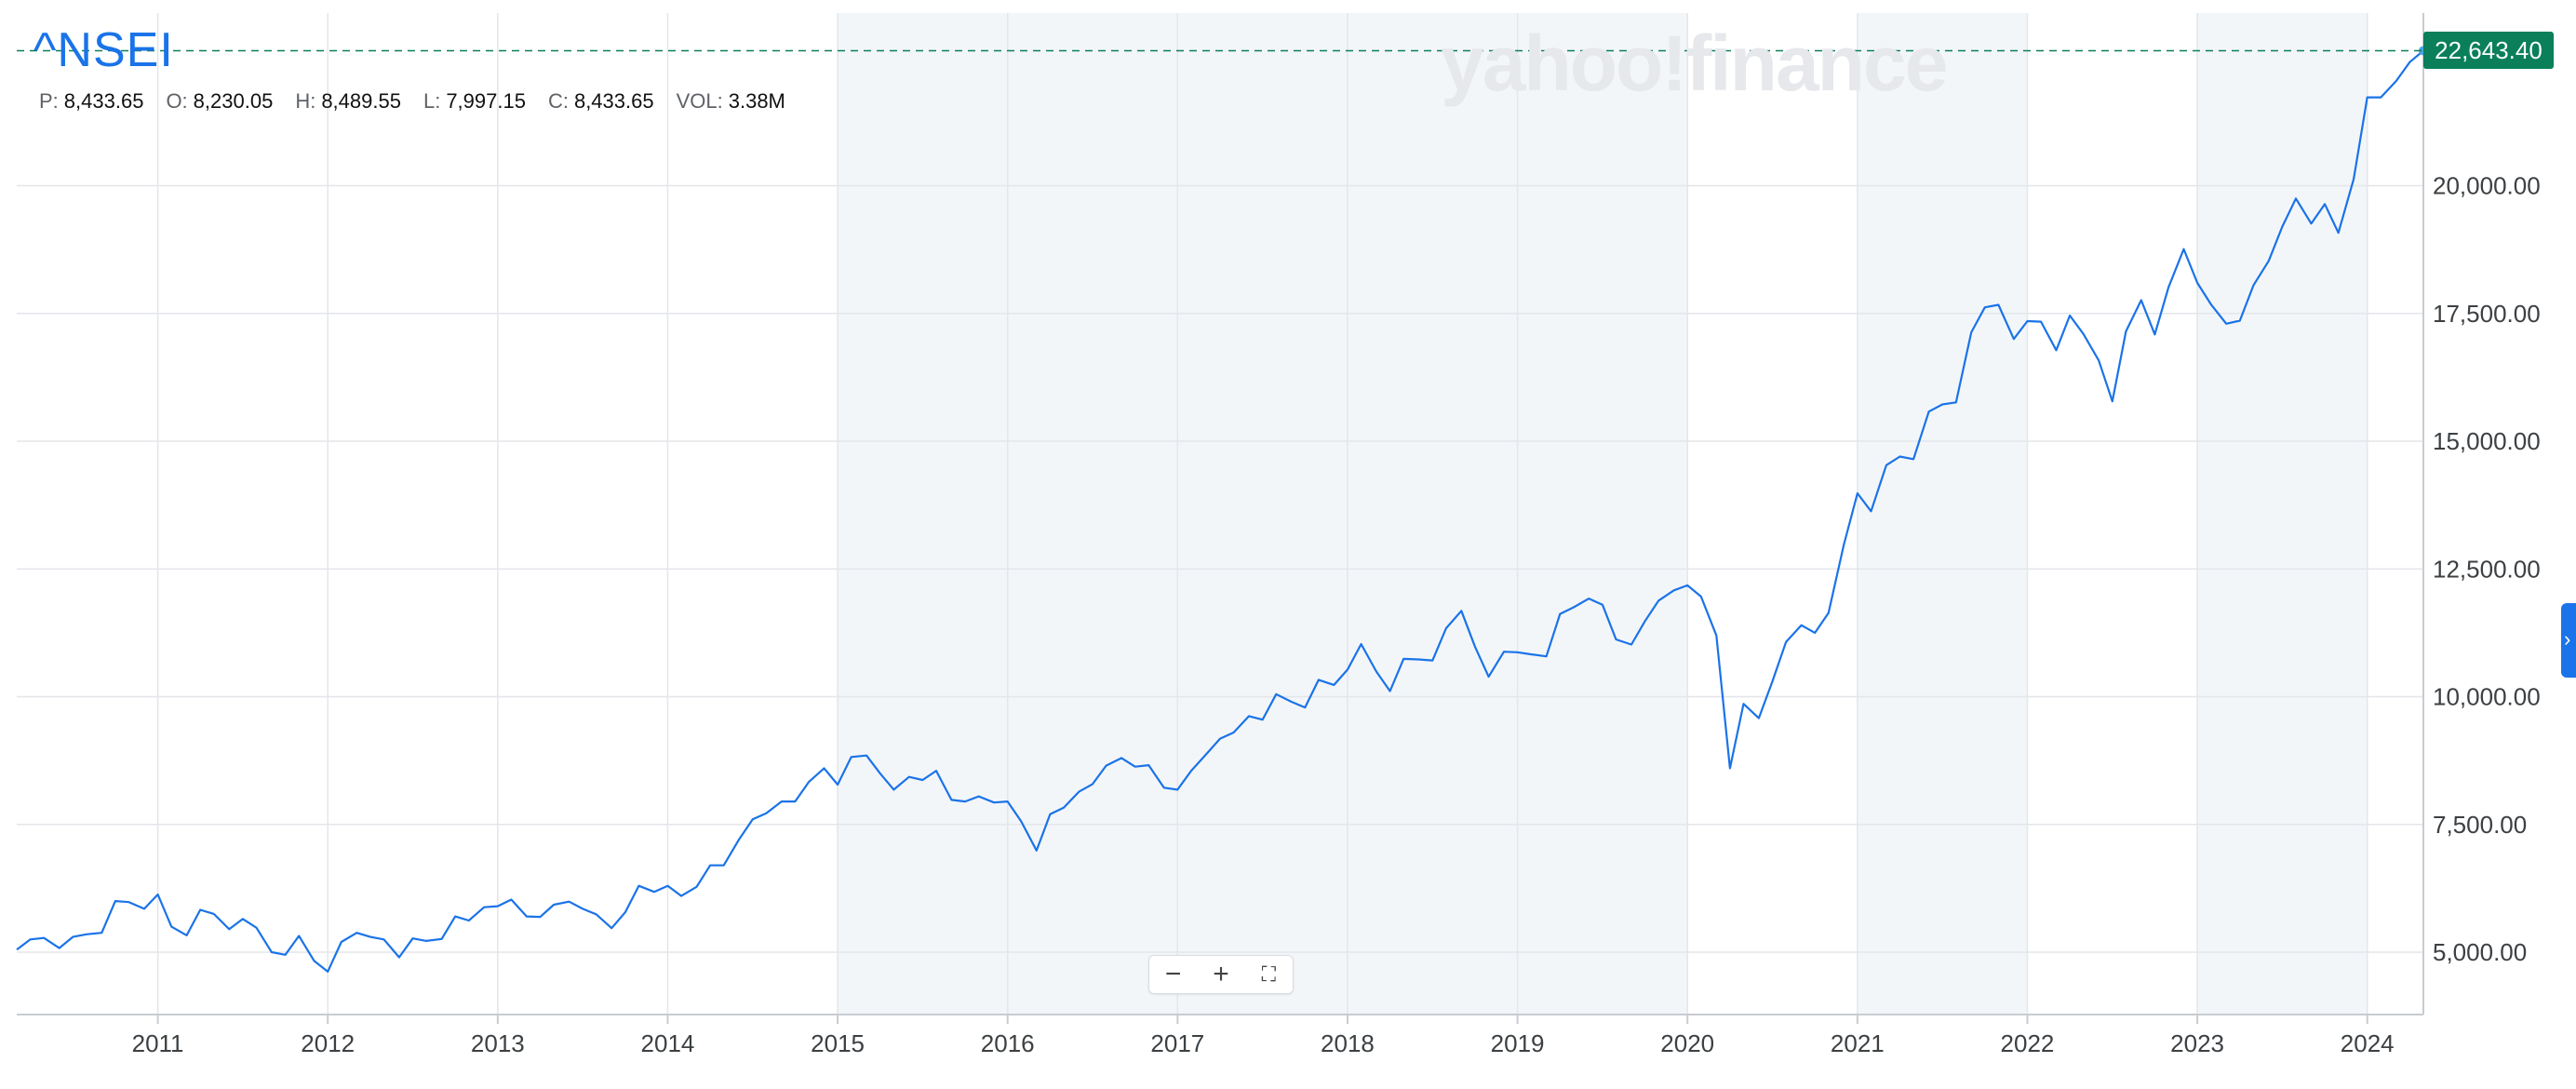  Describe the element at coordinates (838, 1043) in the screenshot. I see `x-tick-label: 2015` at that location.